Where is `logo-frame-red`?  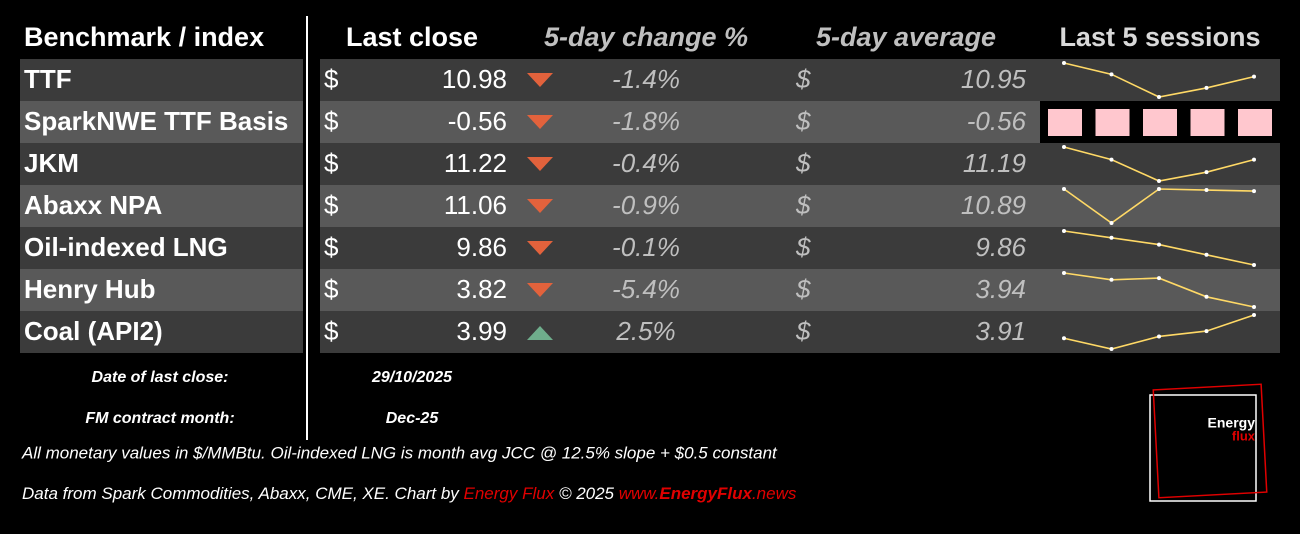 logo-frame-red is located at coordinates (1210, 441).